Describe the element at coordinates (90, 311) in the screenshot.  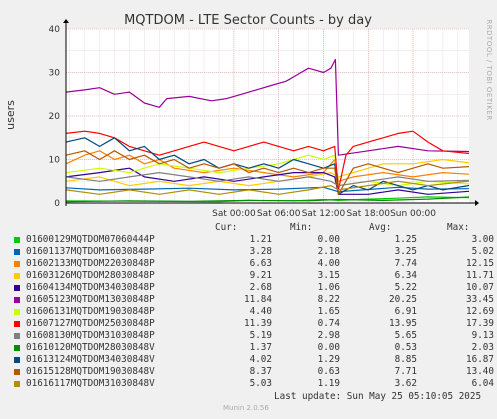
I see `legend-series-name: 01606131MQTDOM19030848P` at that location.